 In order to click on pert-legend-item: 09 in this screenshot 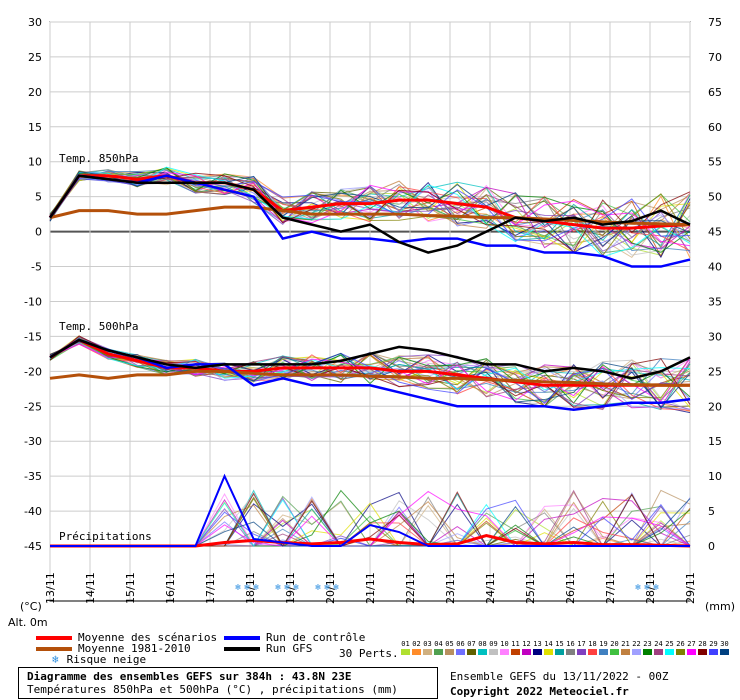, I will do `click(493, 647)`.